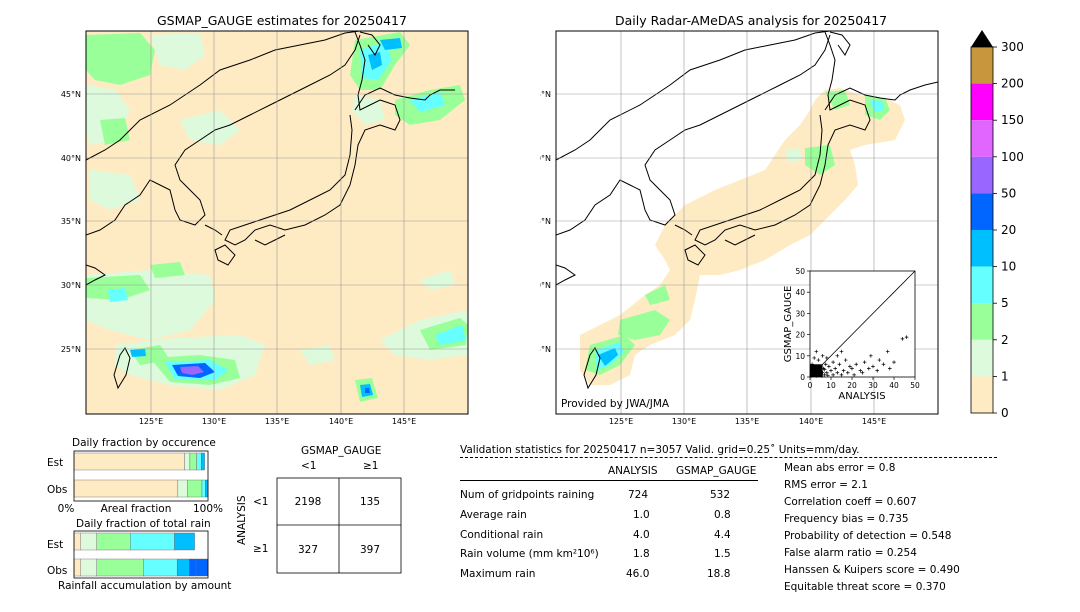 The image size is (1080, 612). What do you see at coordinates (208, 509) in the screenshot?
I see `occurrence-xlabel-right: 100%` at bounding box center [208, 509].